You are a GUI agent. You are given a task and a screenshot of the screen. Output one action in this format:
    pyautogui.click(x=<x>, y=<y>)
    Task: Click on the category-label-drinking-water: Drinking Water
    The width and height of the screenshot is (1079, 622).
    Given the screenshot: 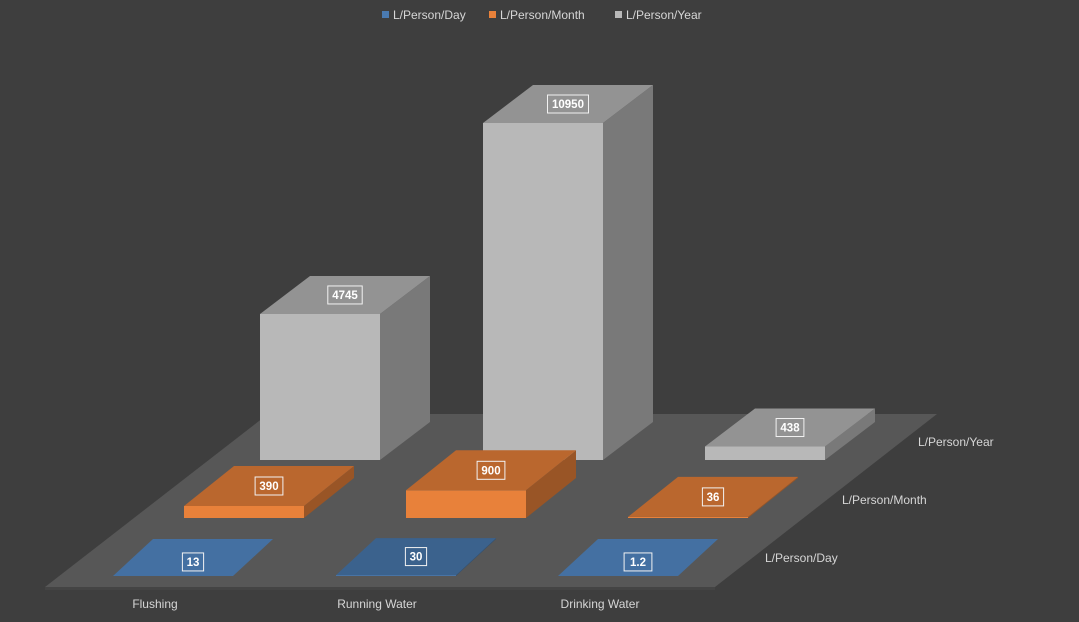 What is the action you would take?
    pyautogui.click(x=600, y=604)
    